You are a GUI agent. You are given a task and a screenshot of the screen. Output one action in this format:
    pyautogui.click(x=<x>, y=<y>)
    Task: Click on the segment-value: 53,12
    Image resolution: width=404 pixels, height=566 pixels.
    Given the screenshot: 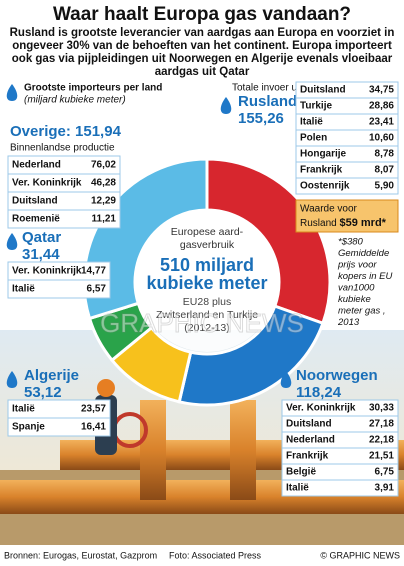 What is the action you would take?
    pyautogui.click(x=43, y=392)
    